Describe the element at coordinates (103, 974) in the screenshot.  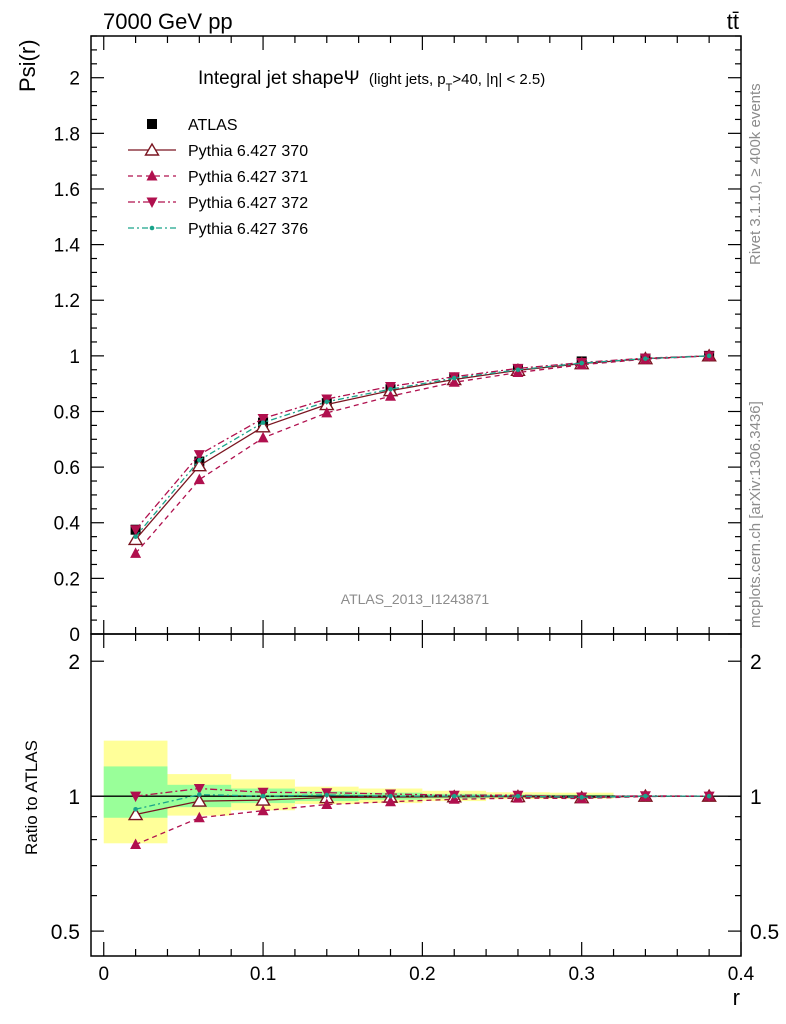
I see `xtick-label: 0` at that location.